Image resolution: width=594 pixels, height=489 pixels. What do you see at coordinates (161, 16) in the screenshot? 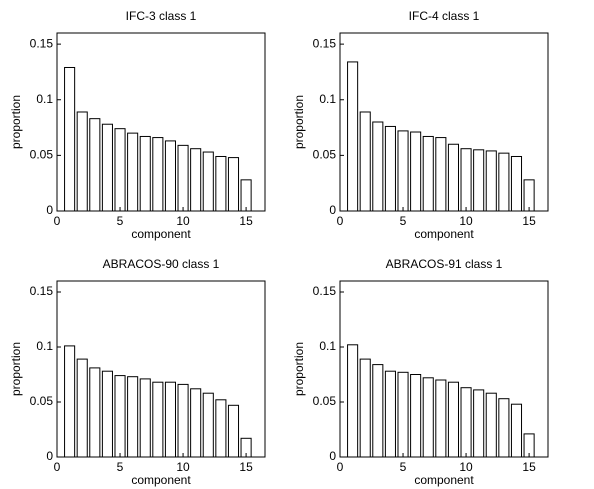
I see `chart-title: IFC-3 class 1` at bounding box center [161, 16].